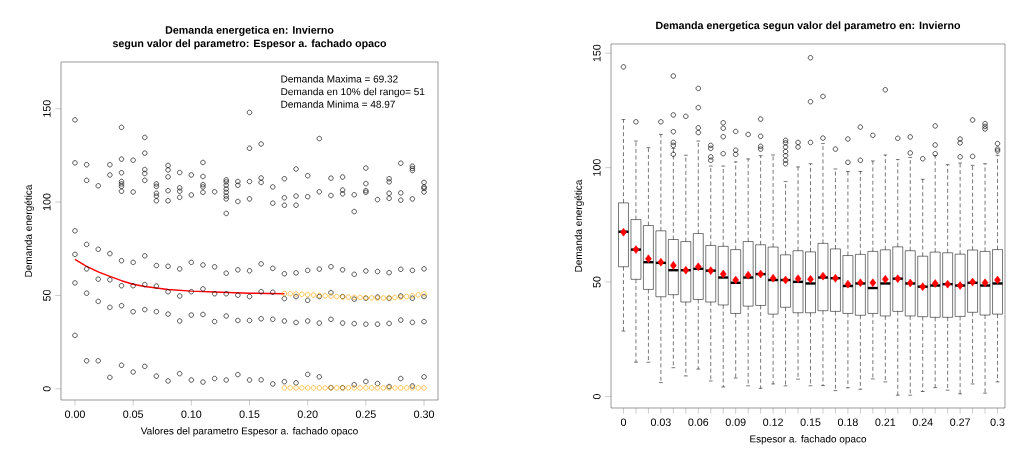 The width and height of the screenshot is (1010, 464). What do you see at coordinates (191, 414) in the screenshot?
I see `x-tick-label: 0.10` at bounding box center [191, 414].